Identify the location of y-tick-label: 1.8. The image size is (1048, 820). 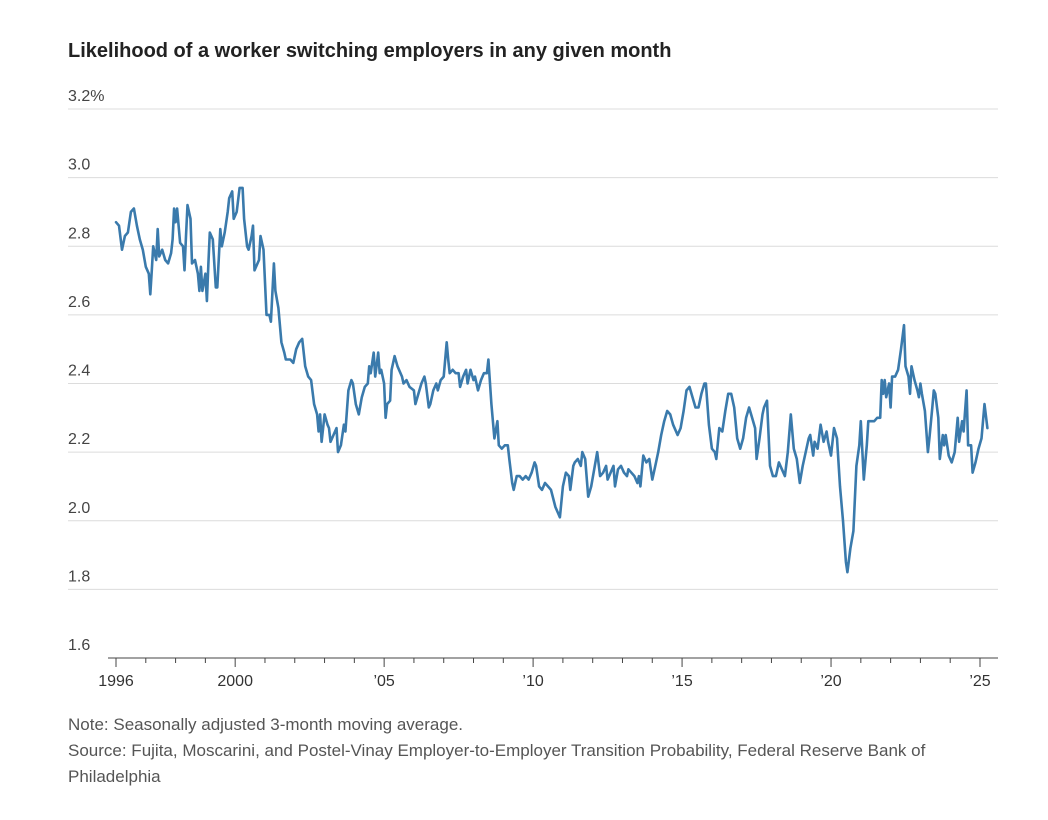
(79, 576).